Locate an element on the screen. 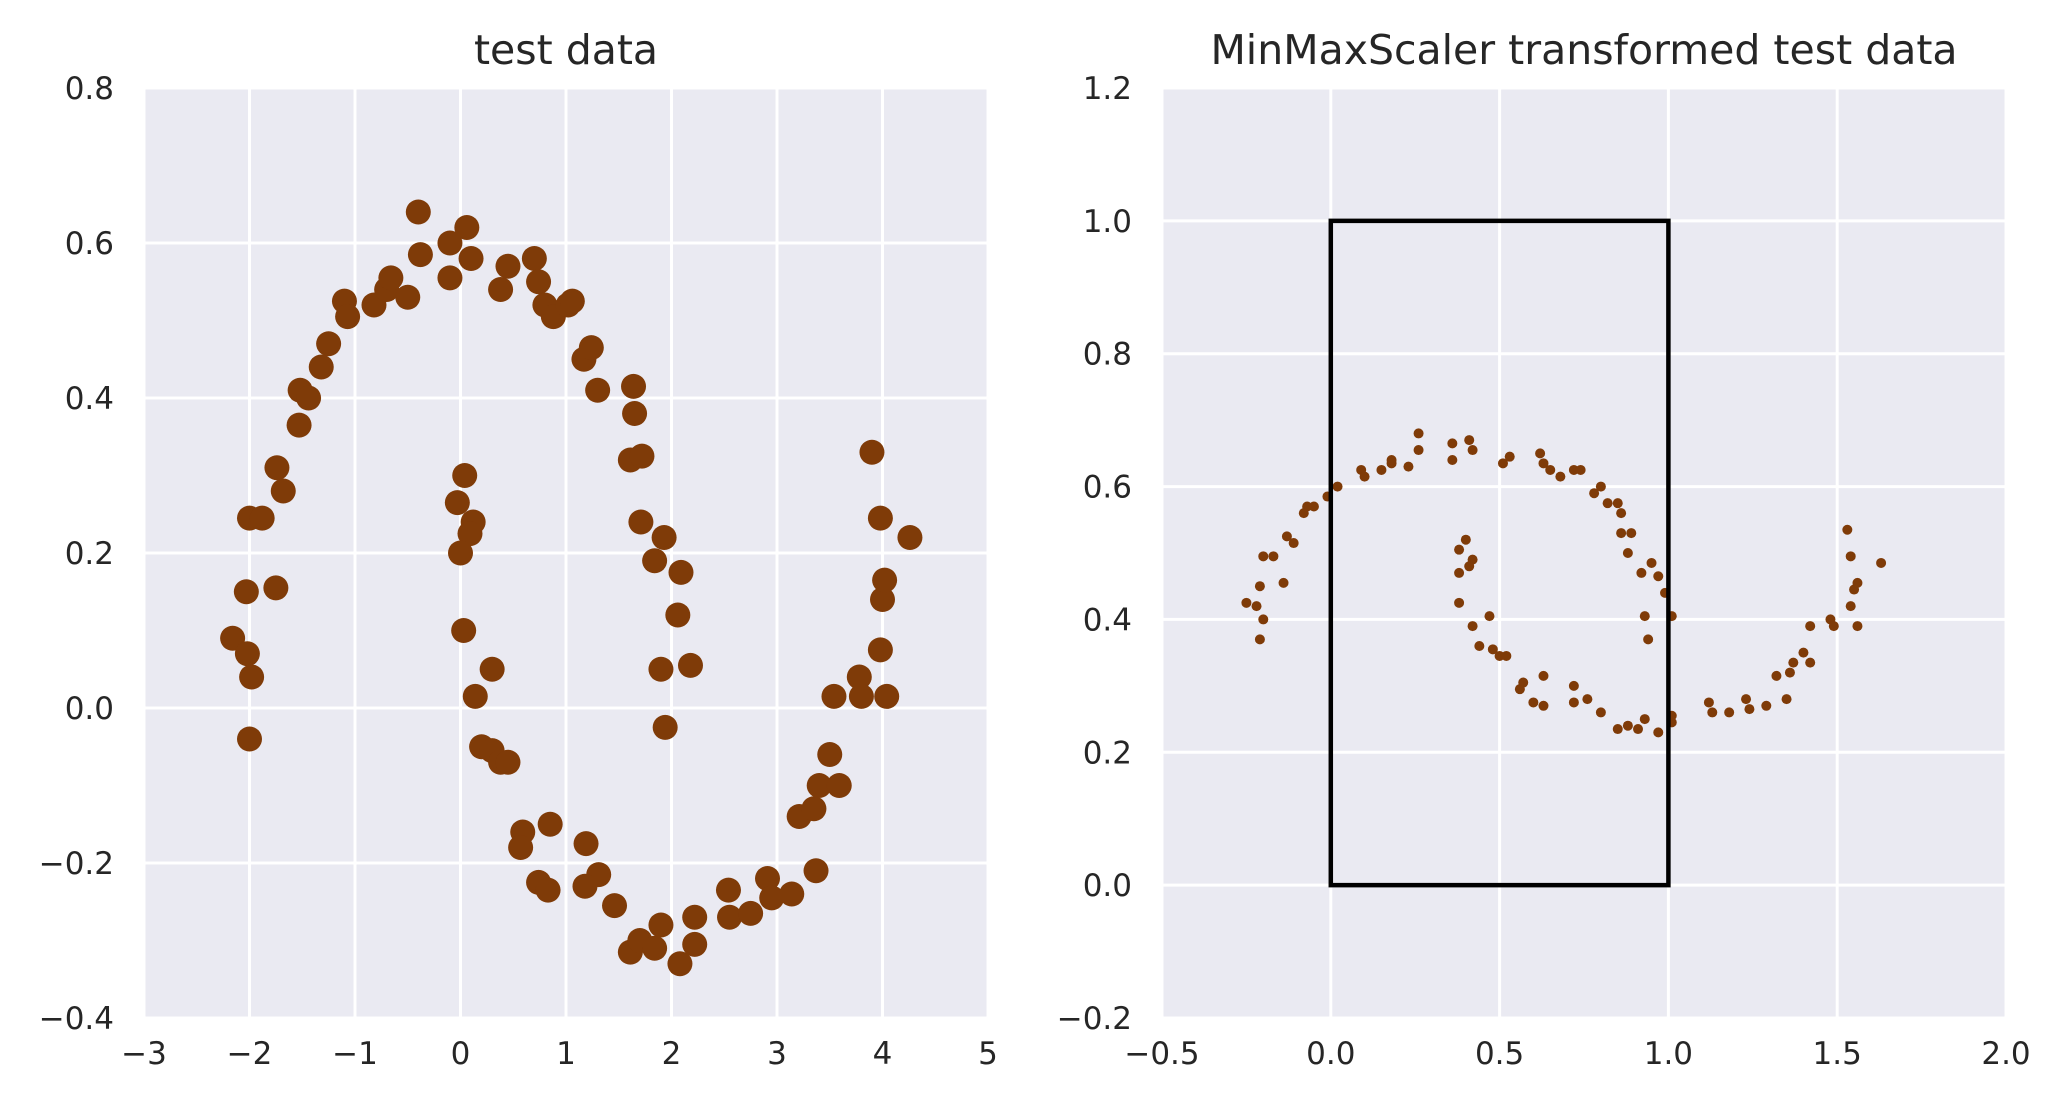 The image size is (2060, 1114). x-tick-label: 4 is located at coordinates (883, 1054).